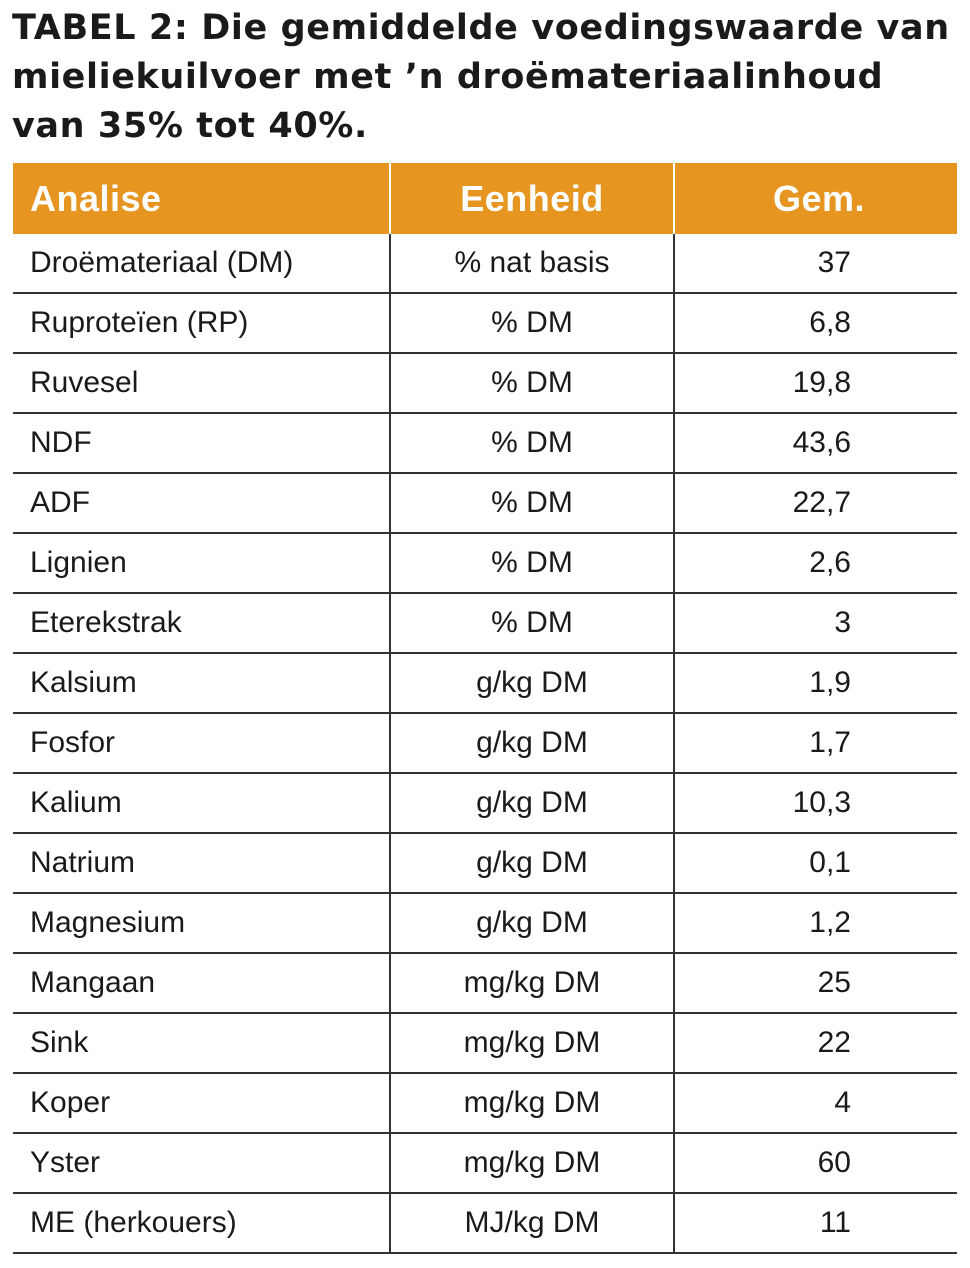  I want to click on table-row: Fosfor g/kg DM 1,7, so click(485, 743).